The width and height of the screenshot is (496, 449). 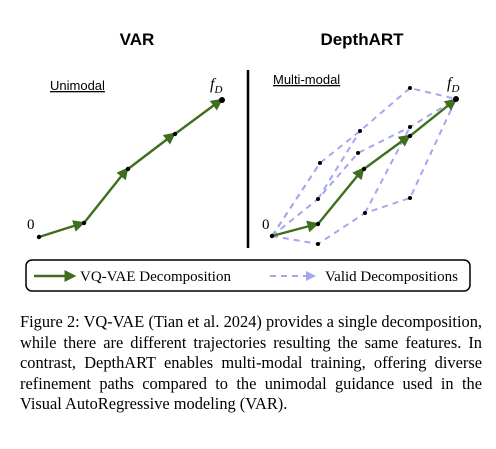 I want to click on depthart-solid-path, so click(x=364, y=168).